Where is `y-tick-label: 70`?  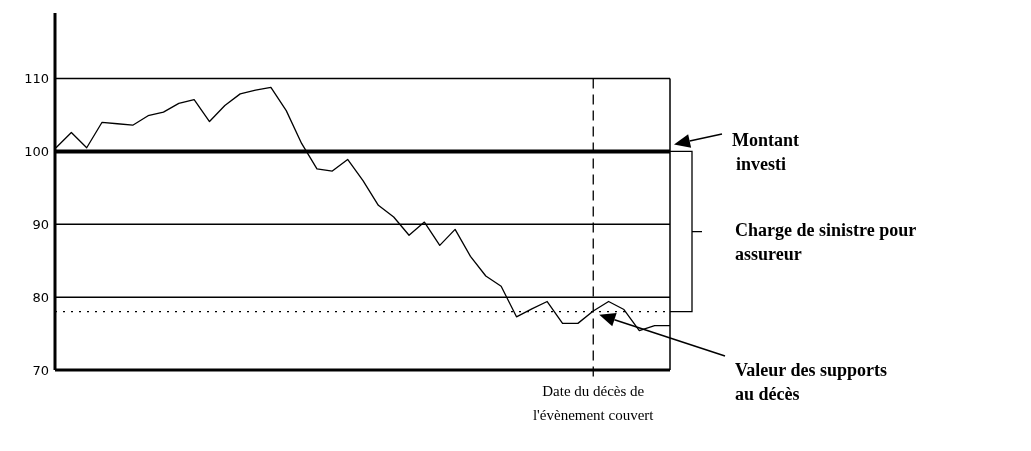
y-tick-label: 70 is located at coordinates (40, 370).